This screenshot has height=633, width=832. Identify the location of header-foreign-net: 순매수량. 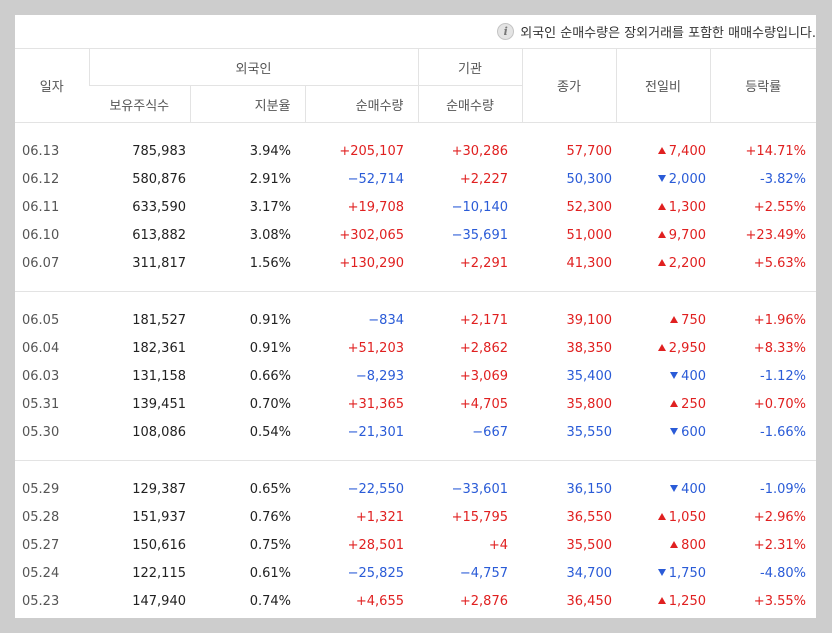
(361, 104).